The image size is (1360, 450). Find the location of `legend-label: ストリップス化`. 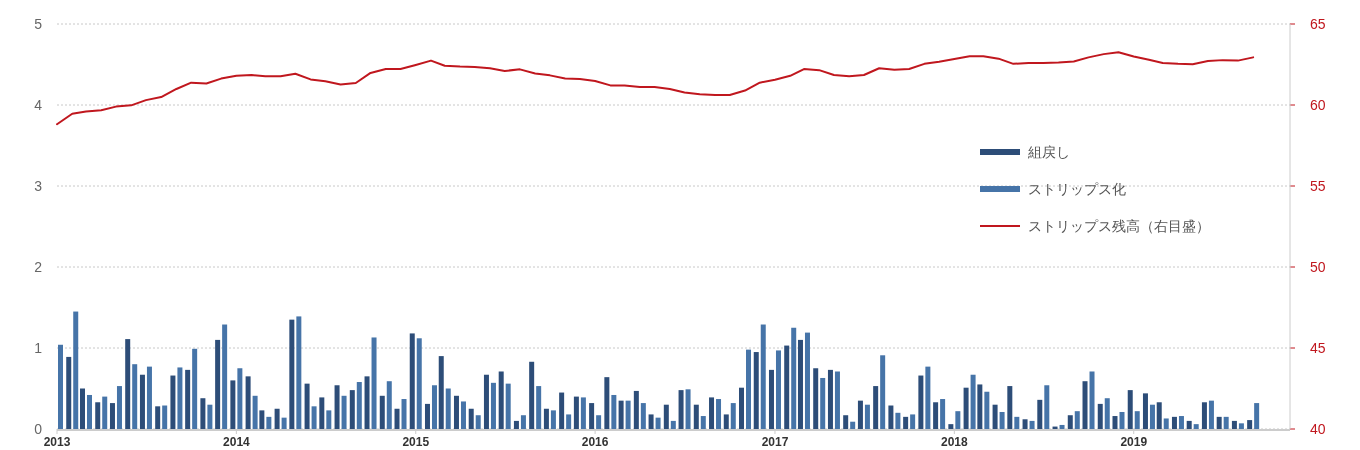

legend-label: ストリップス化 is located at coordinates (1077, 189).